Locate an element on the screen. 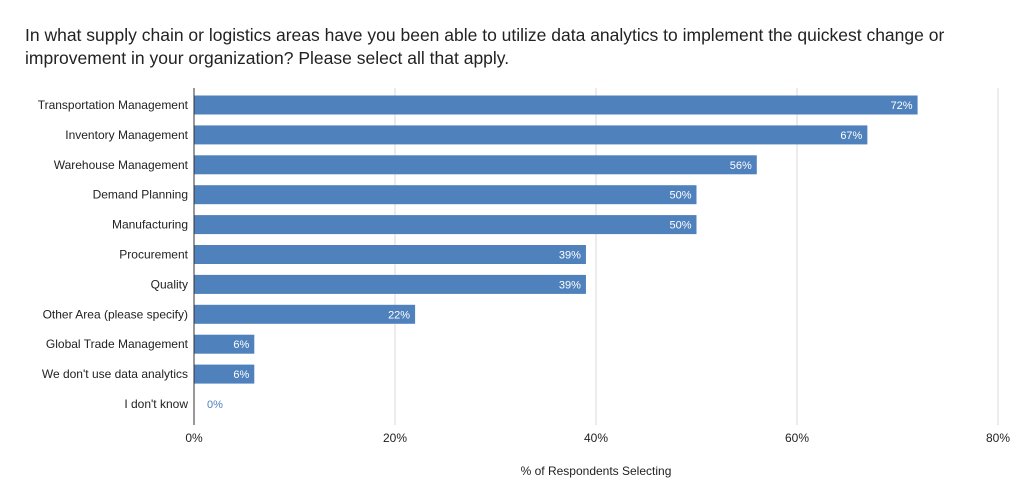  x-axis-label: % of Respondents Selecting is located at coordinates (596, 471).